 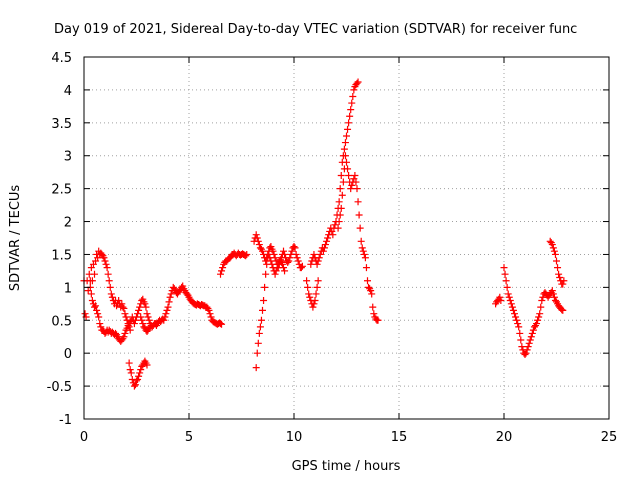 I want to click on y-tick-label: 0.5, so click(x=61, y=321).